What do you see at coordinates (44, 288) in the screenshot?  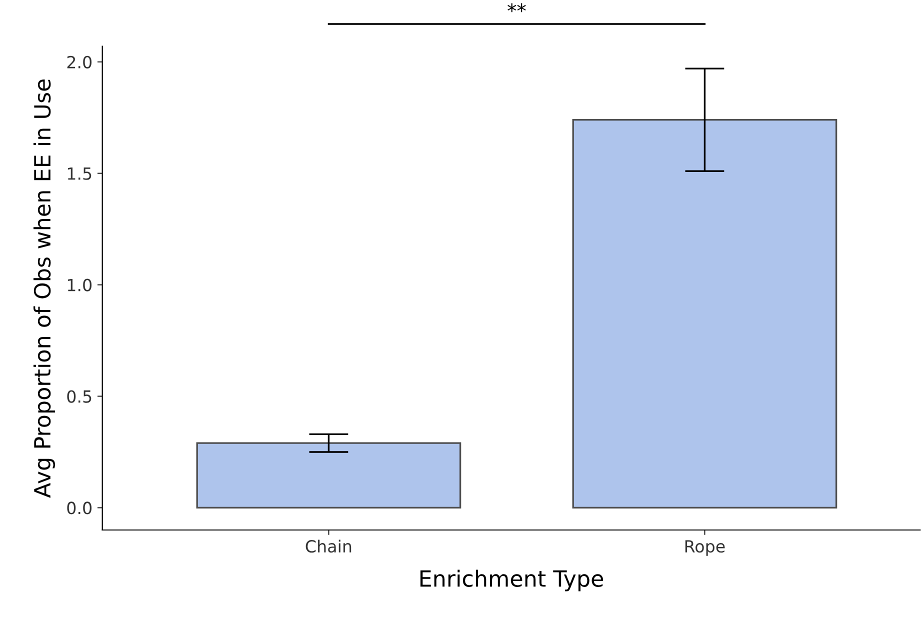 I see `y-axis-title: Avg Proportion of Obs when EE in Use` at bounding box center [44, 288].